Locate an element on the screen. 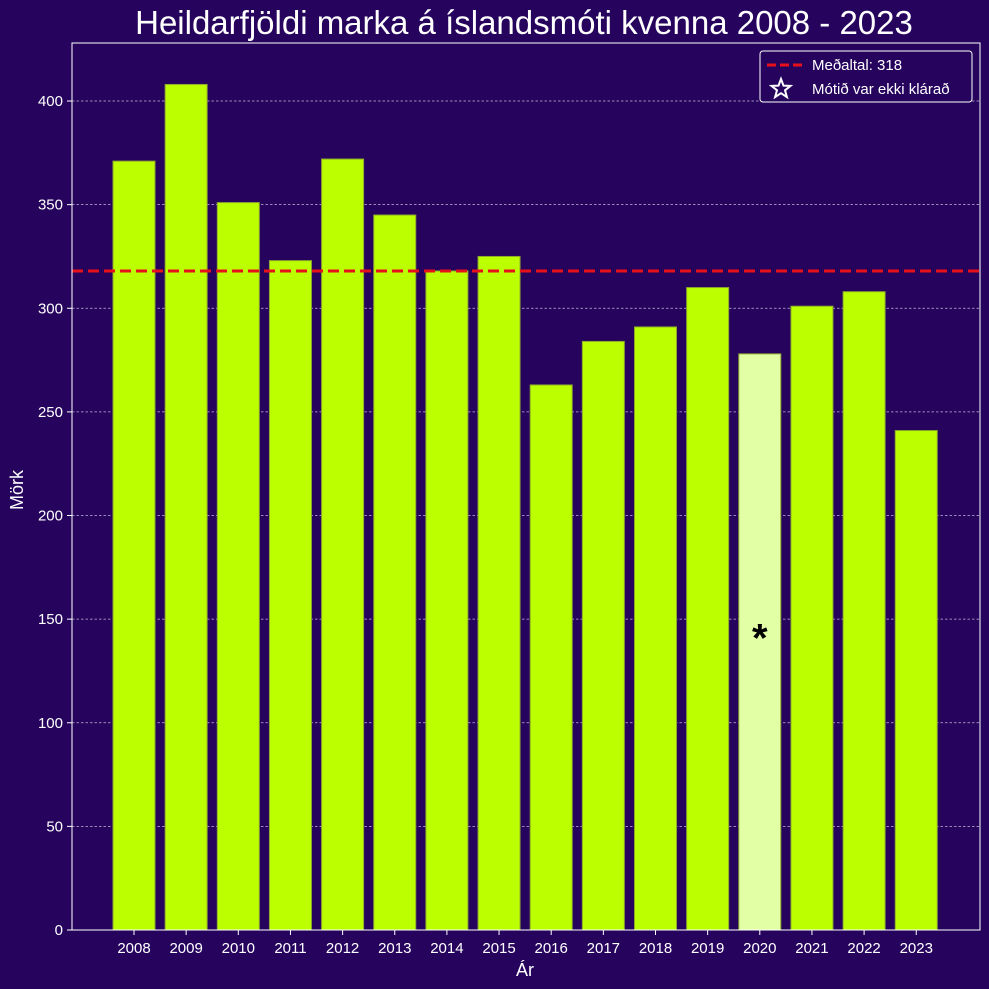 The height and width of the screenshot is (989, 989). y-tick-label: 50 is located at coordinates (54, 826).